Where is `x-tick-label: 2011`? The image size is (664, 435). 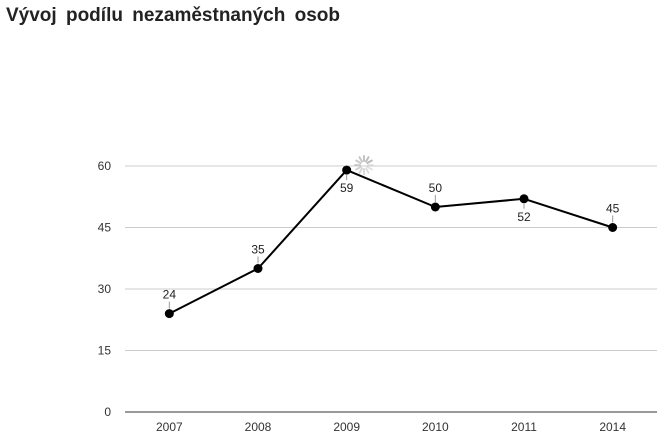
x-tick-label: 2011 is located at coordinates (524, 427).